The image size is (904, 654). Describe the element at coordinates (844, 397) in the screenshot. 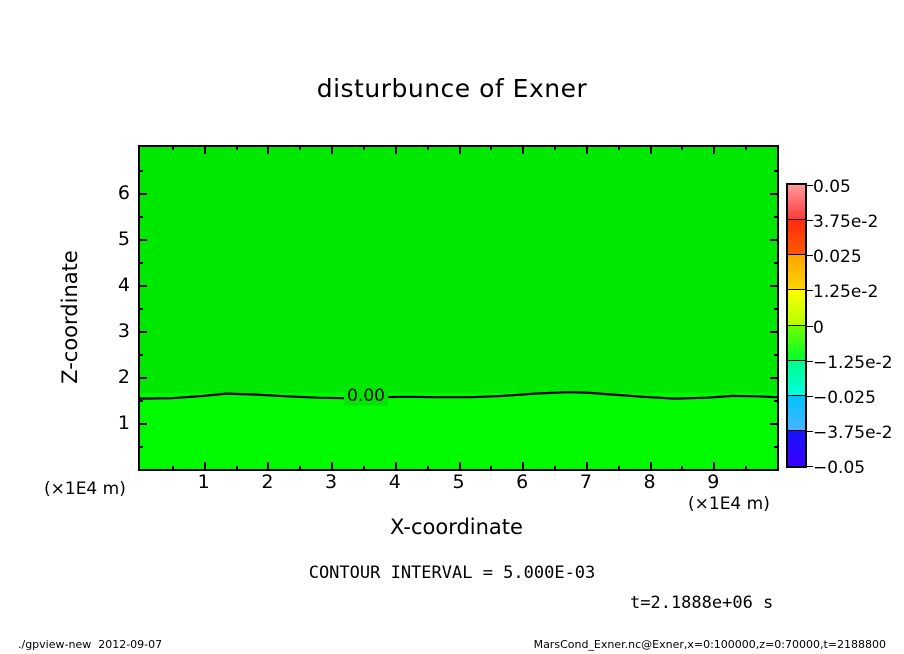

I see `colorbar-label-6: −0.025` at that location.